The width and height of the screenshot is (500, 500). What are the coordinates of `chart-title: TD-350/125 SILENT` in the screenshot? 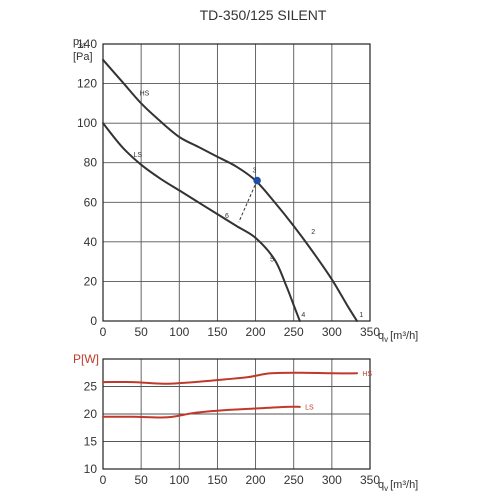 It's located at (263, 15).